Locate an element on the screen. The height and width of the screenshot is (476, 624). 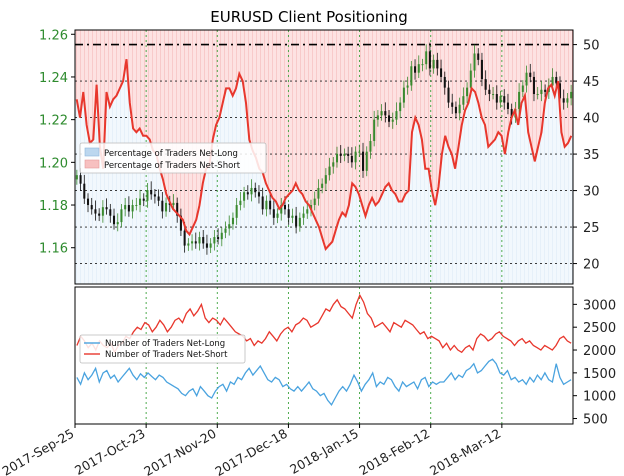
count-tick-label: 1000 is located at coordinates (599, 397).